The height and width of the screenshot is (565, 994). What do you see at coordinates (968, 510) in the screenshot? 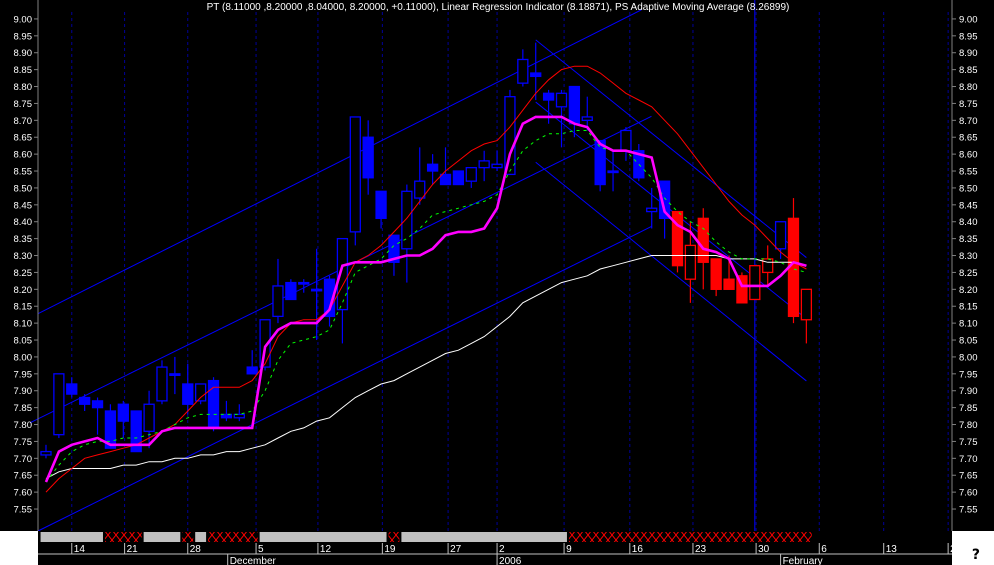
I see `y-tick-label-right: 7.55` at bounding box center [968, 510].